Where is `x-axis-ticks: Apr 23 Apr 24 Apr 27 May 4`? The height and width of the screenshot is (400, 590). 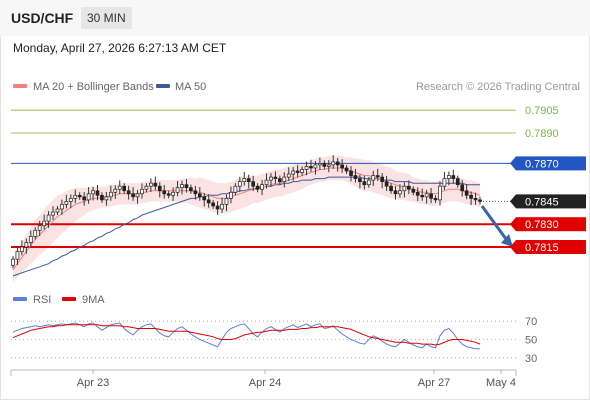
x-axis-ticks: Apr 23 Apr 24 Apr 27 May 4 is located at coordinates (296, 379).